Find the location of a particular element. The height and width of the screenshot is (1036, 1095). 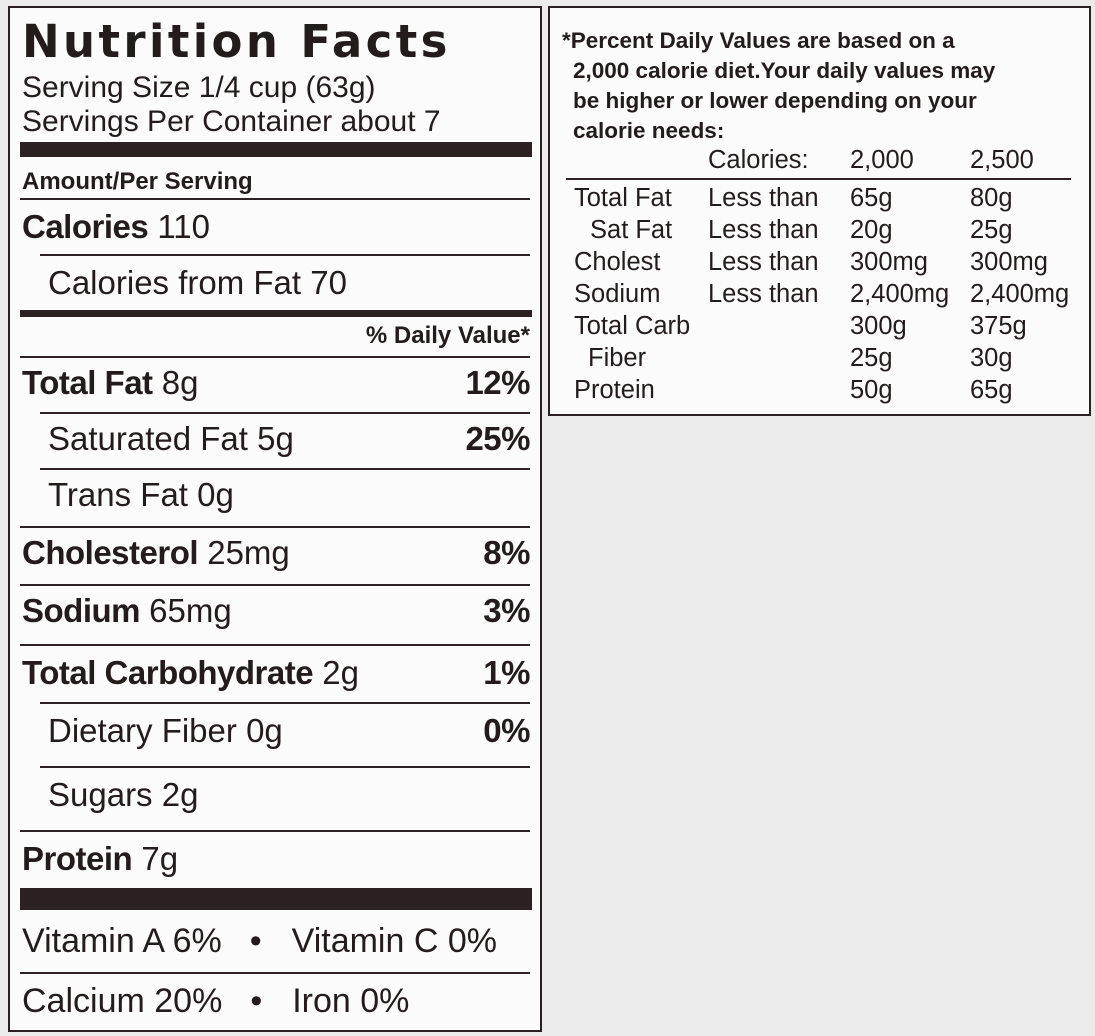

dv-nutrient: Total Fat is located at coordinates (623, 198).